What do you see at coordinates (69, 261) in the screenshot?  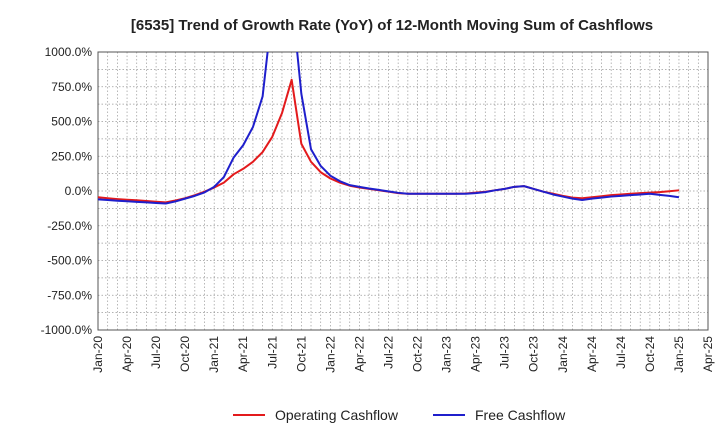 I see `y-tick-label: -500.0%` at bounding box center [69, 261].